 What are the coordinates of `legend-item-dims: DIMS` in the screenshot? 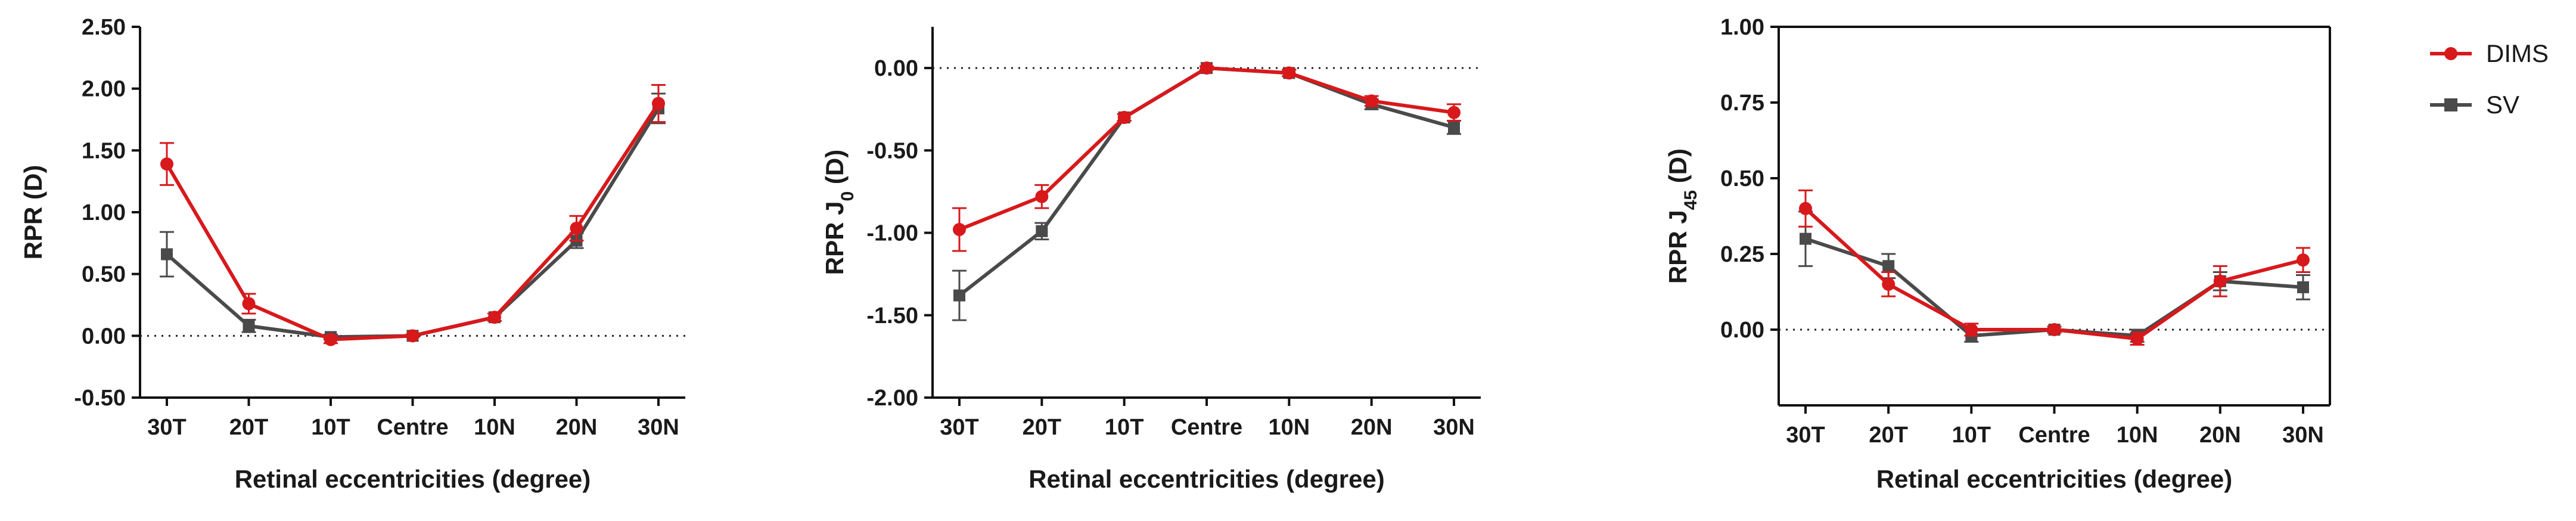 It's located at (2489, 53).